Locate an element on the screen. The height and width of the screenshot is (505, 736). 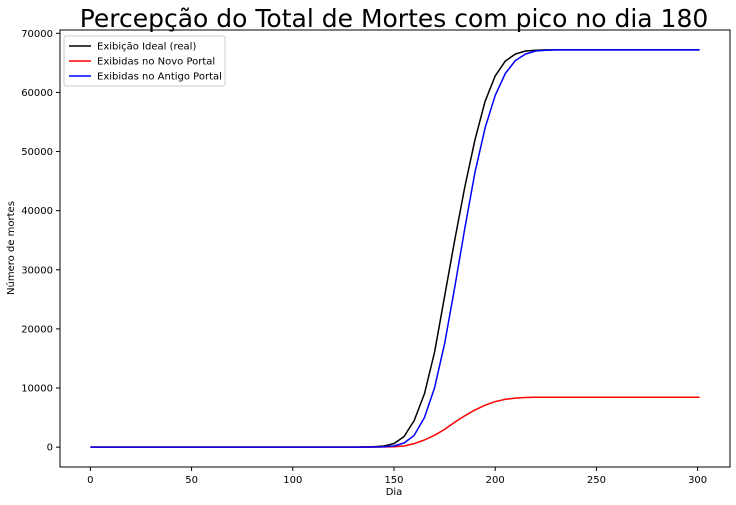
legend-label-3: Exibidas no Antigo Portal is located at coordinates (159, 77).